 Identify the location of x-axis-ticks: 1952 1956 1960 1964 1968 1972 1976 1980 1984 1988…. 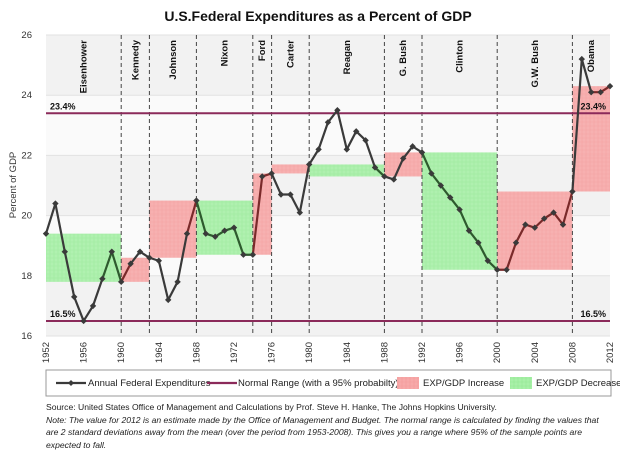
(328, 352).